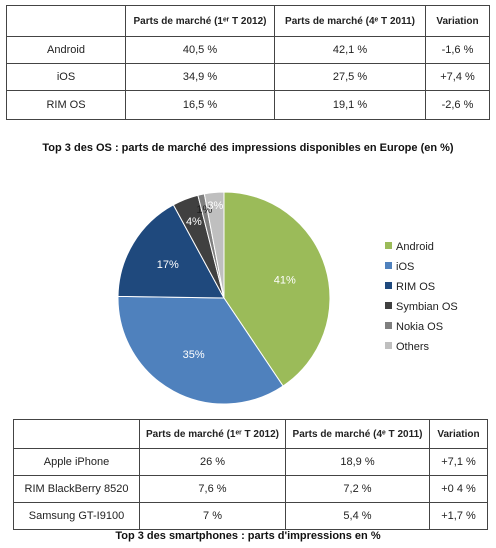 The image size is (496, 548). I want to click on table-row: Samsung GT-I9100 7 % 5,4 % +1,7 %, so click(250, 516).